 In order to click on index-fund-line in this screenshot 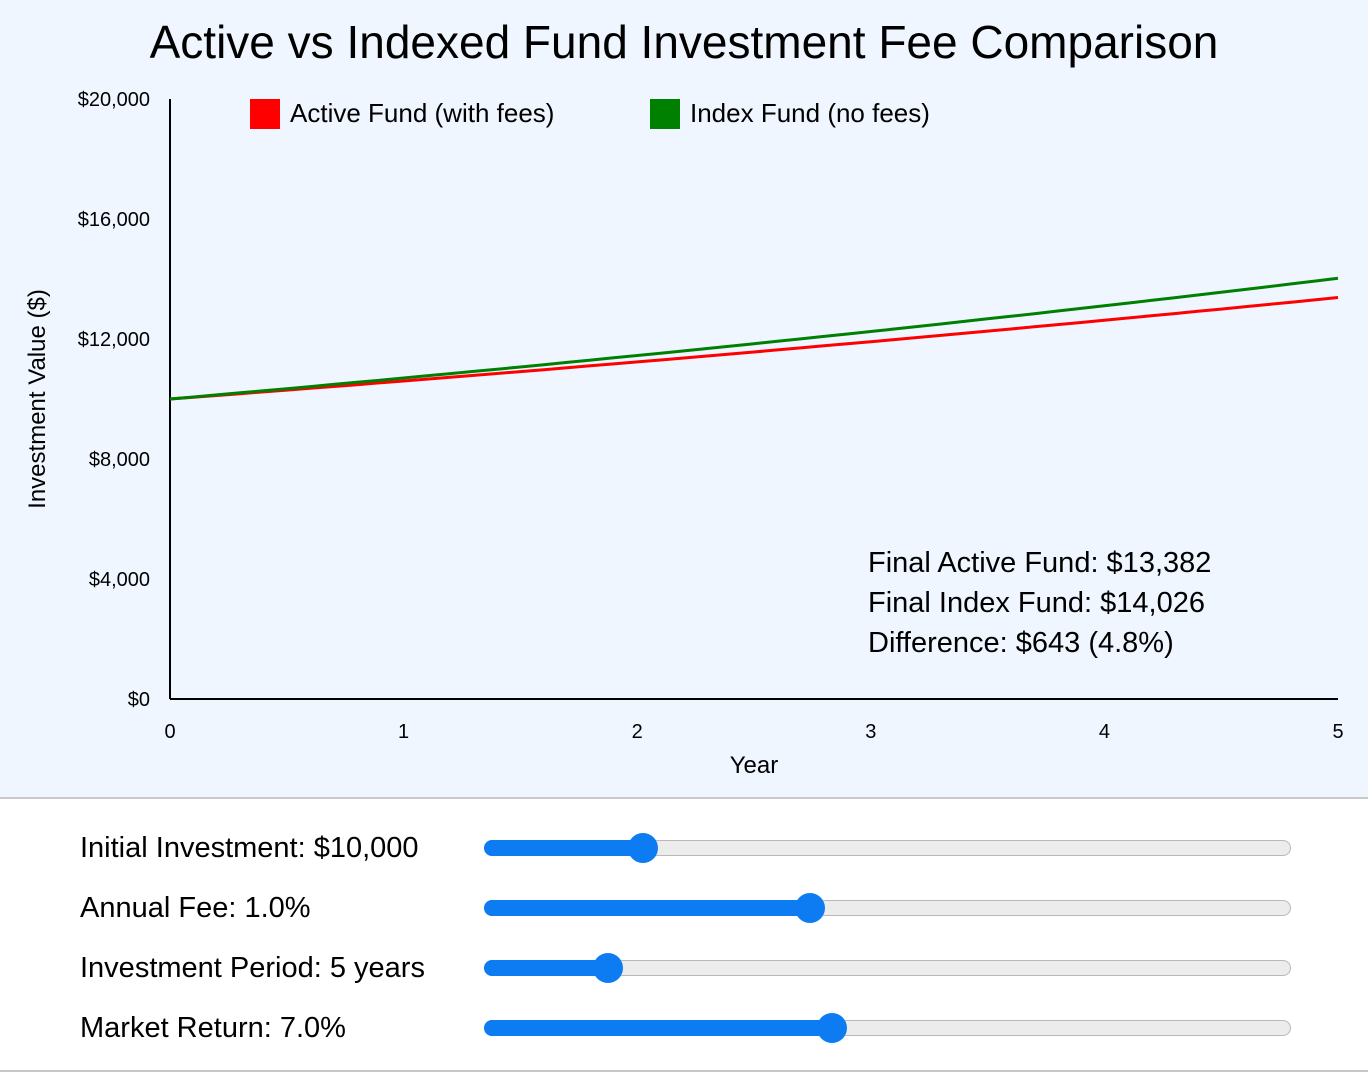, I will do `click(754, 338)`.